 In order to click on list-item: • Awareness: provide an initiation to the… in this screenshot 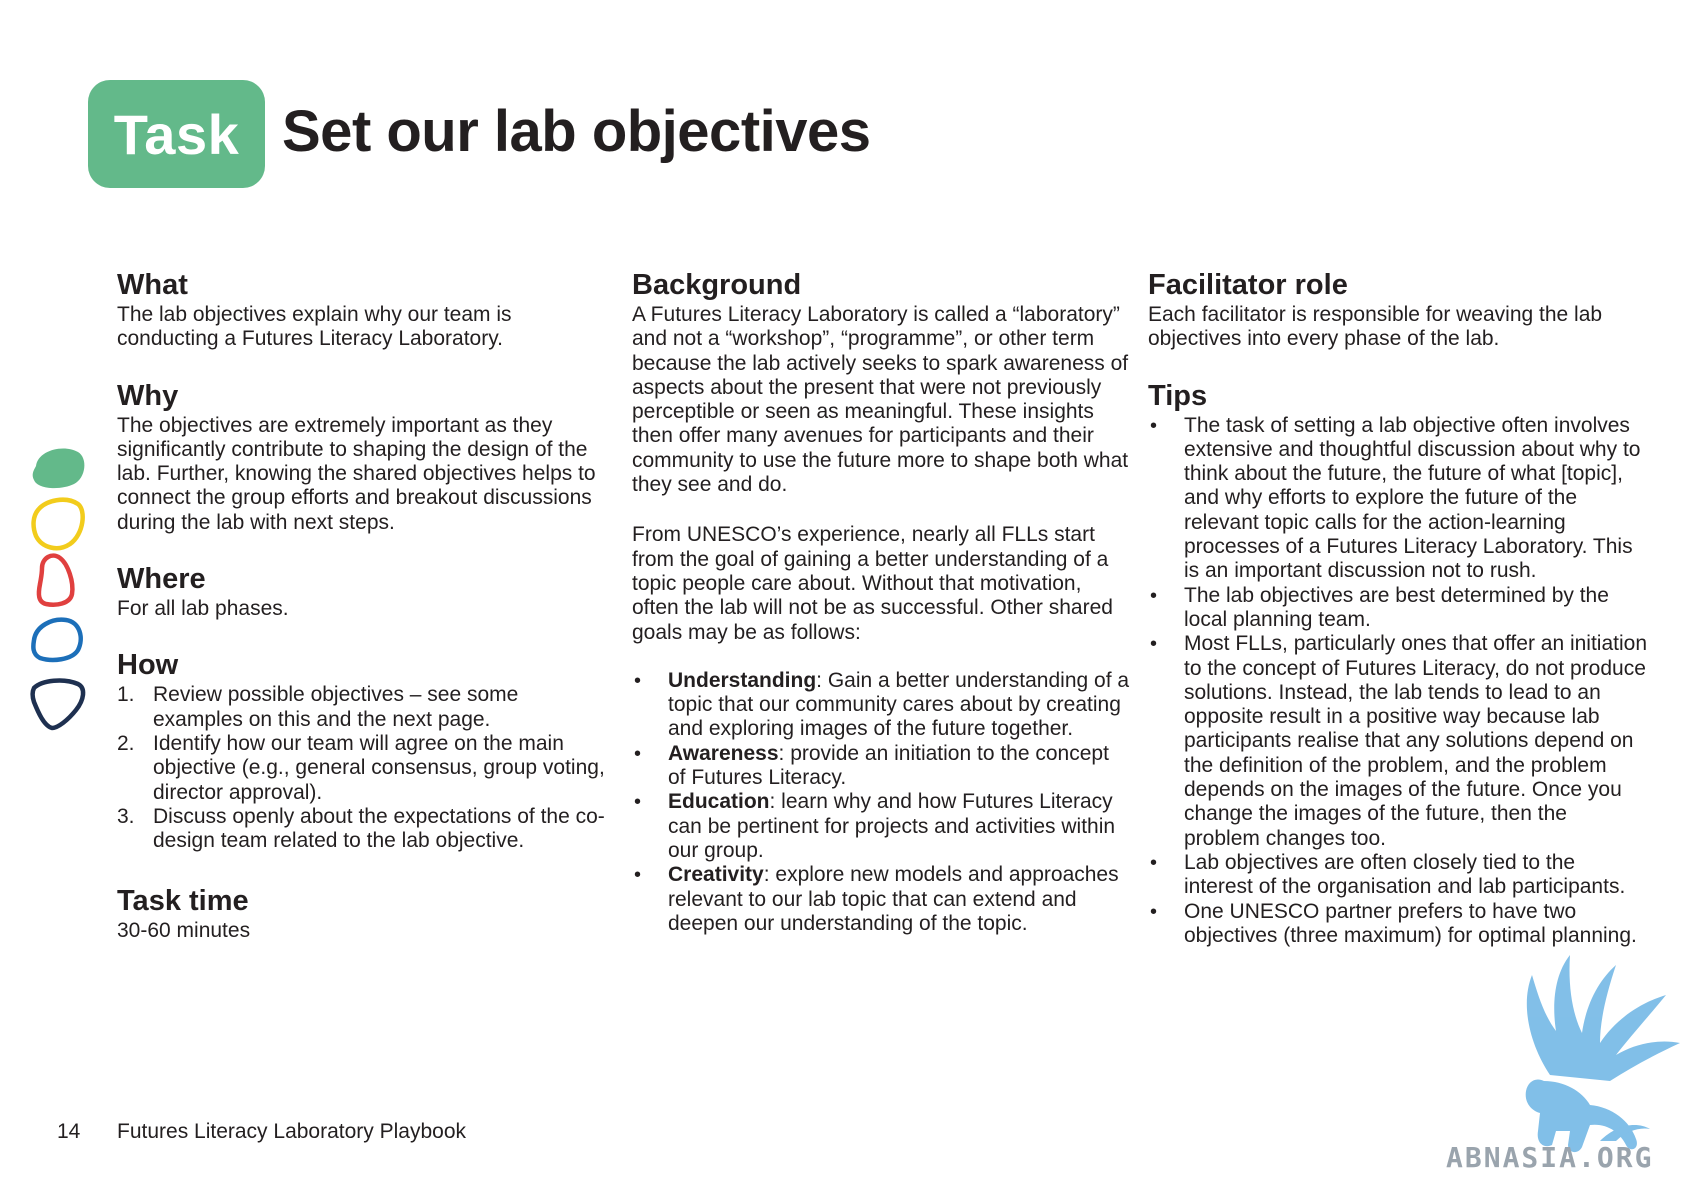, I will do `click(882, 766)`.